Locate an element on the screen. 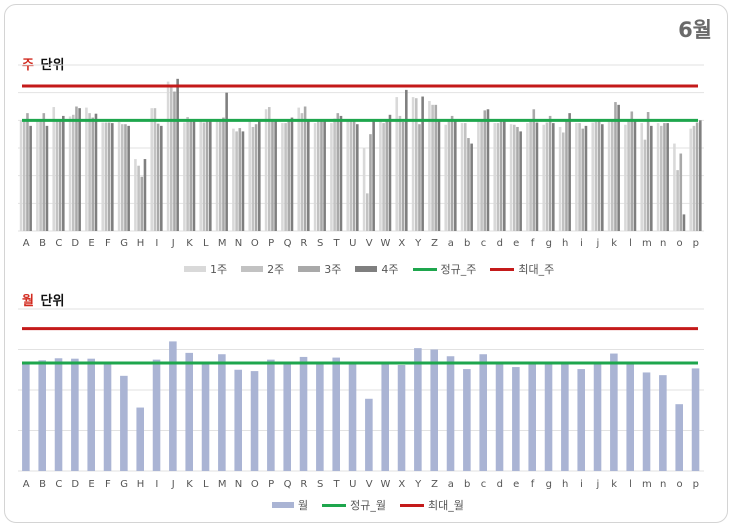 The height and width of the screenshot is (529, 734). x-tick-label-1-A: A is located at coordinates (26, 484).